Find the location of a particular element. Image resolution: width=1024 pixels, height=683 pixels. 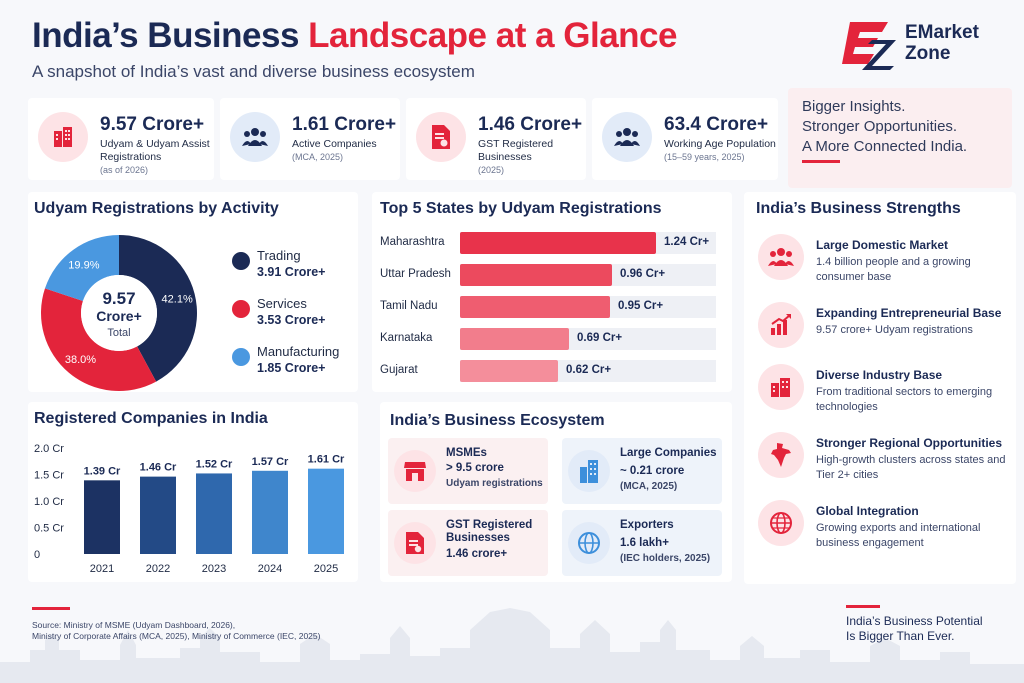

eco-title-text: MSMEs is located at coordinates (466, 453).